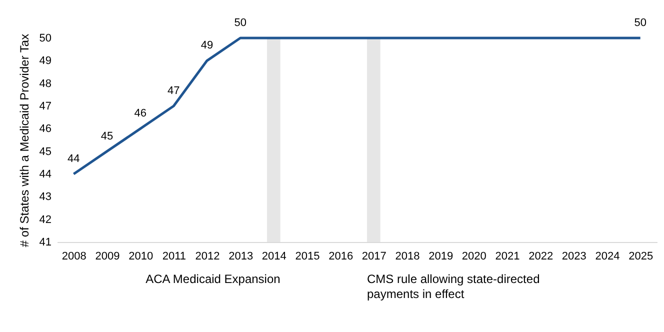 This screenshot has width=664, height=332. Describe the element at coordinates (207, 256) in the screenshot. I see `x-tick-label: 2012` at that location.